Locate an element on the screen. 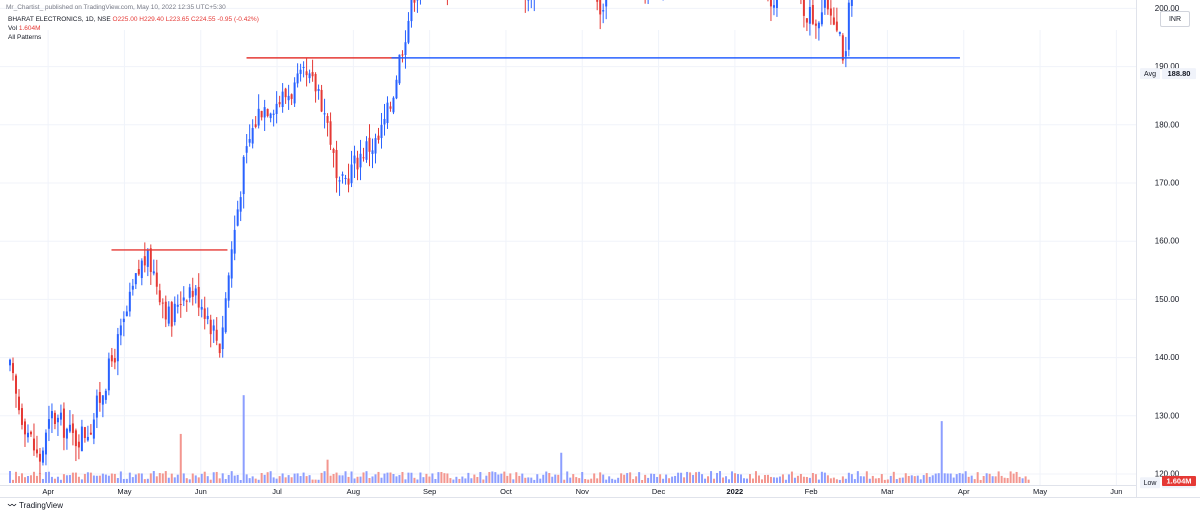 This screenshot has width=1200, height=518. currency-button: INR is located at coordinates (1175, 19).